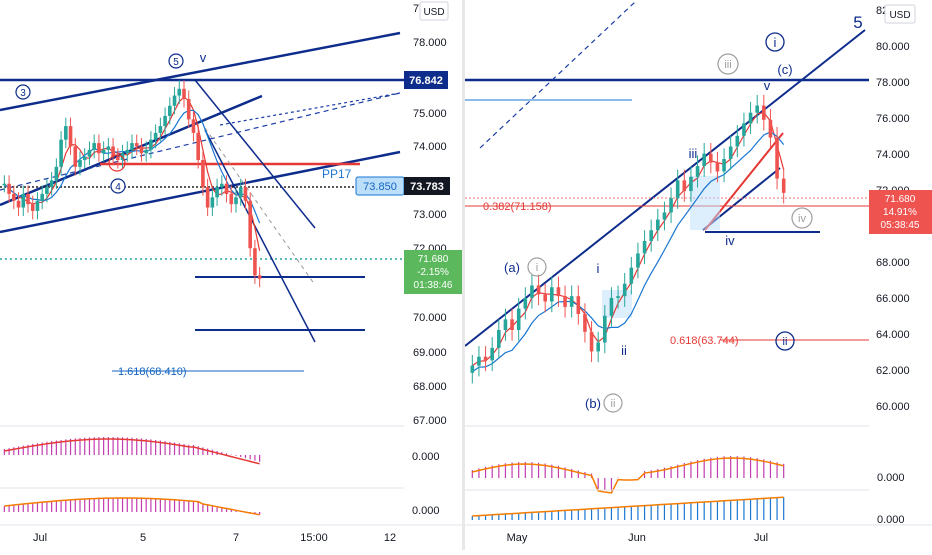 This screenshot has height=555, width=932. What do you see at coordinates (426, 511) in the screenshot?
I see `left-osc2-value: 0.000` at bounding box center [426, 511].